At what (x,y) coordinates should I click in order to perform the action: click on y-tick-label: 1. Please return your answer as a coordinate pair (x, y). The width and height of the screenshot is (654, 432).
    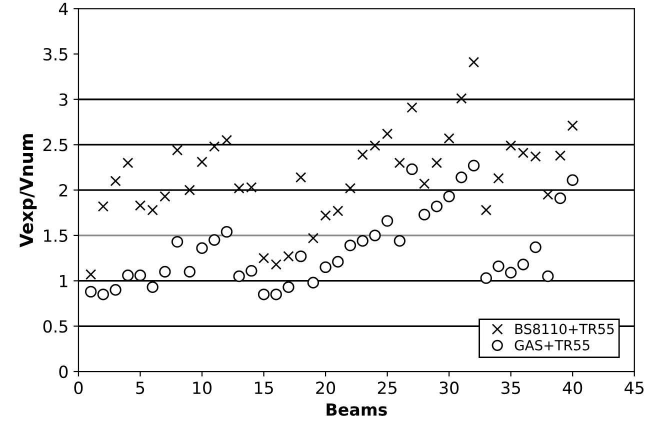
    Looking at the image, I should click on (64, 281).